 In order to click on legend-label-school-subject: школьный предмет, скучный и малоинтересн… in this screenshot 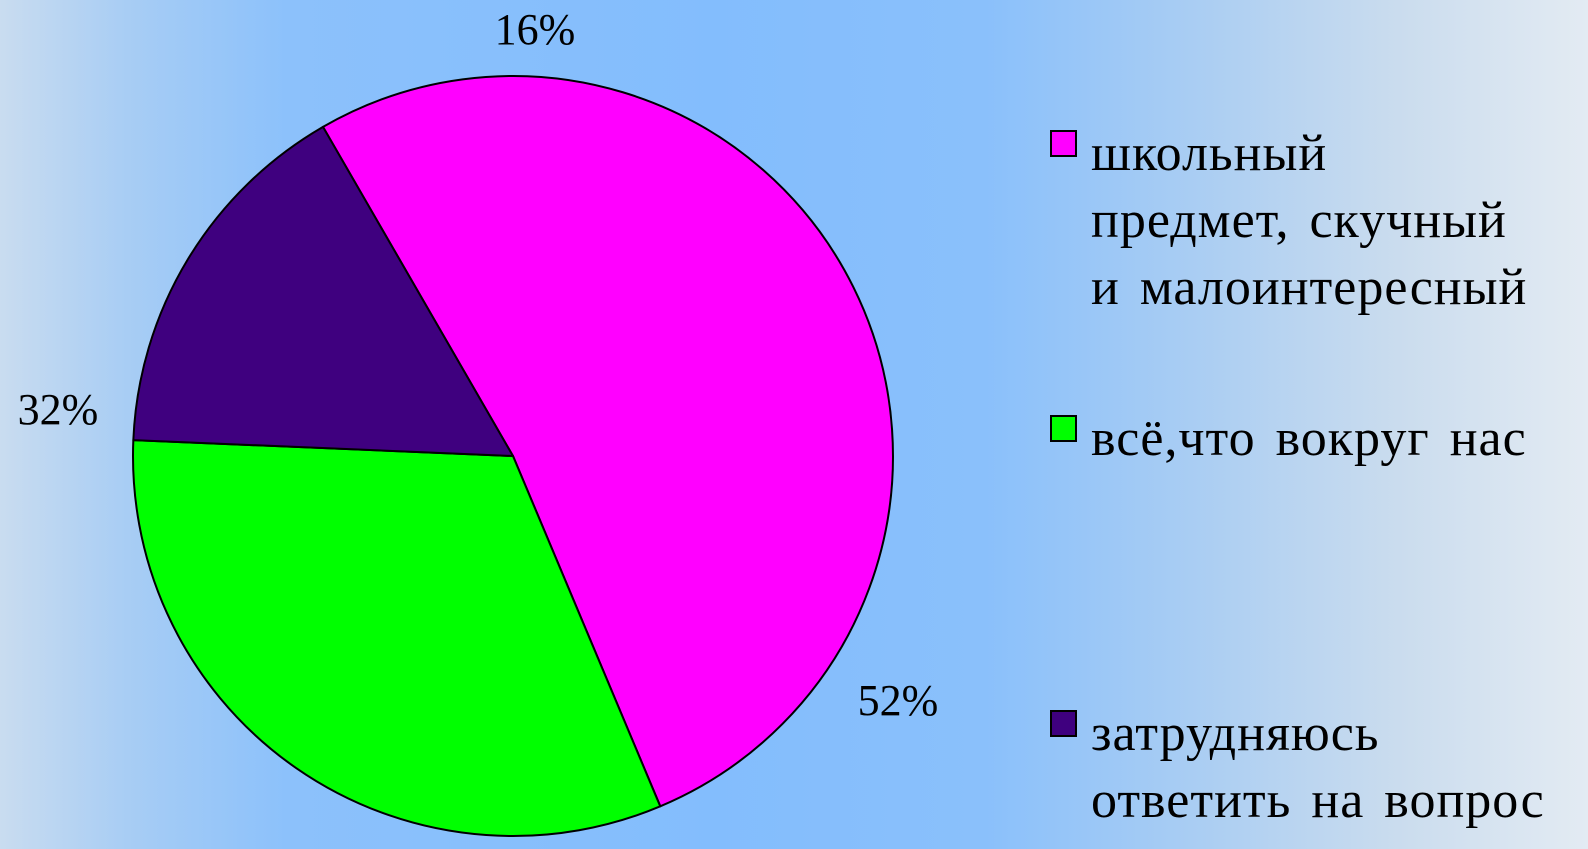, I will do `click(1309, 220)`.